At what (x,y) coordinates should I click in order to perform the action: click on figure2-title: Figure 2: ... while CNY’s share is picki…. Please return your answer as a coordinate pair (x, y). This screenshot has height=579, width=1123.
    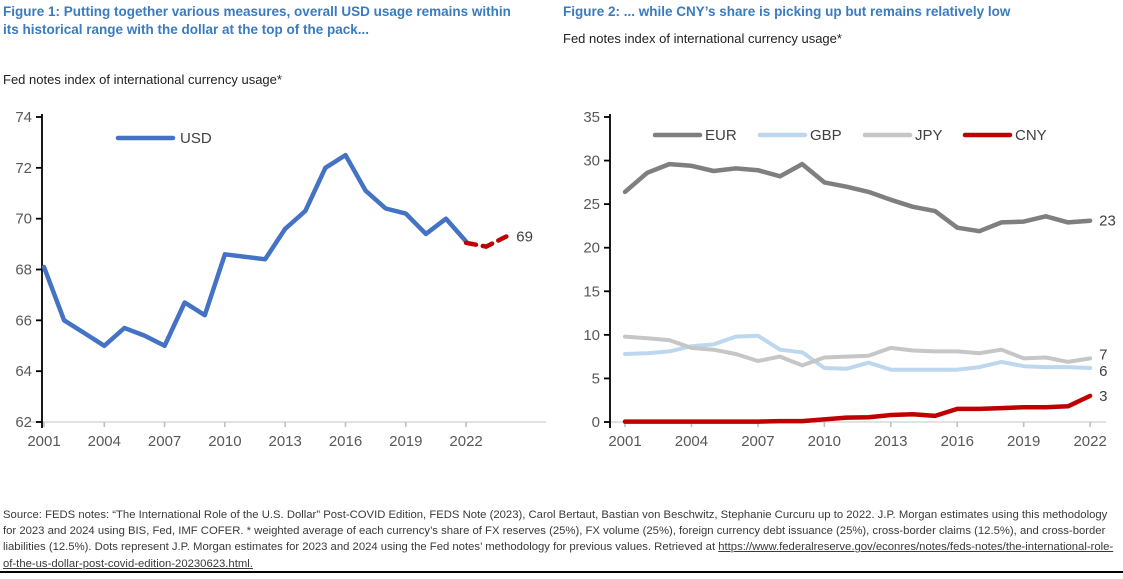
    Looking at the image, I should click on (787, 11).